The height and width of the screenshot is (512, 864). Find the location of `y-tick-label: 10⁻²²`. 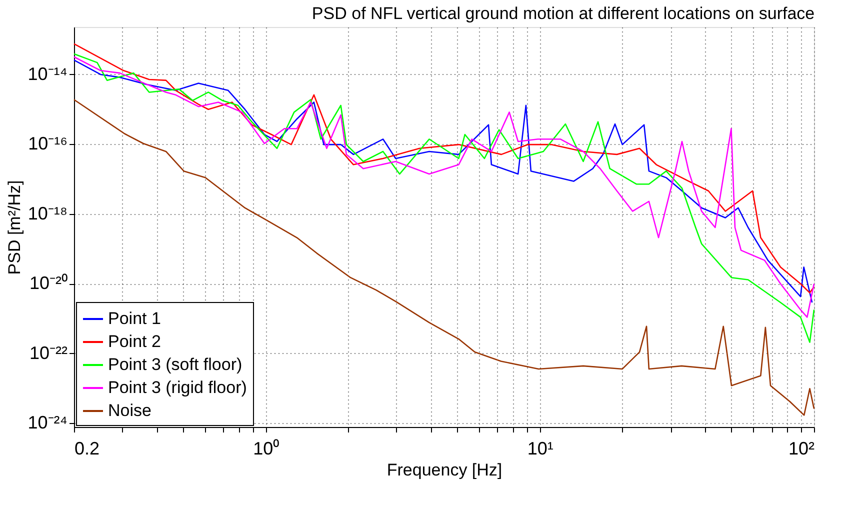

y-tick-label: 10⁻²² is located at coordinates (48, 352).